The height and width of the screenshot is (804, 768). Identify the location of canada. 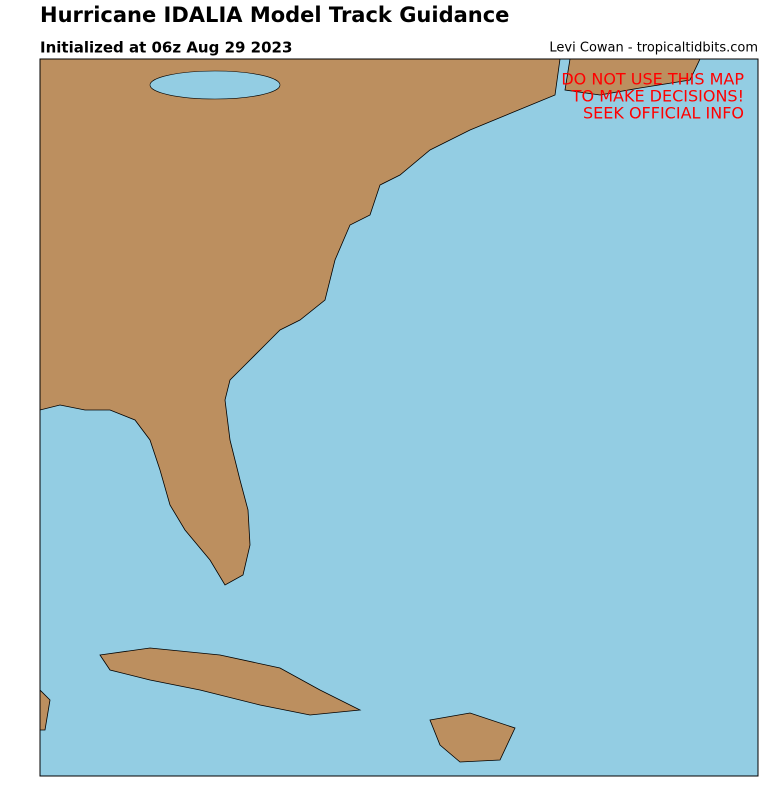
(632, 77).